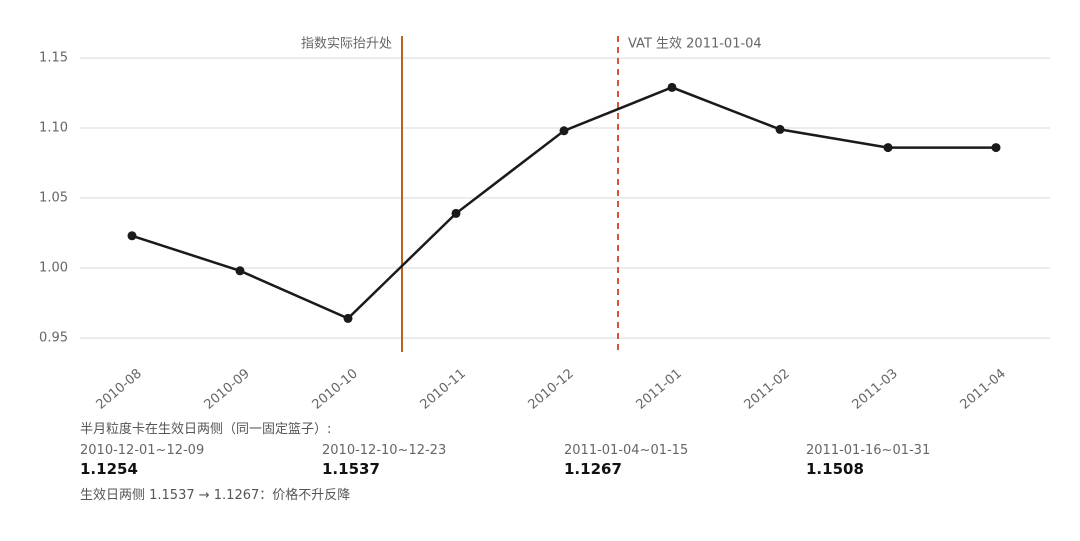 Image resolution: width=1080 pixels, height=541 pixels. Describe the element at coordinates (53, 198) in the screenshot. I see `y-tick-label: 1.05` at that location.